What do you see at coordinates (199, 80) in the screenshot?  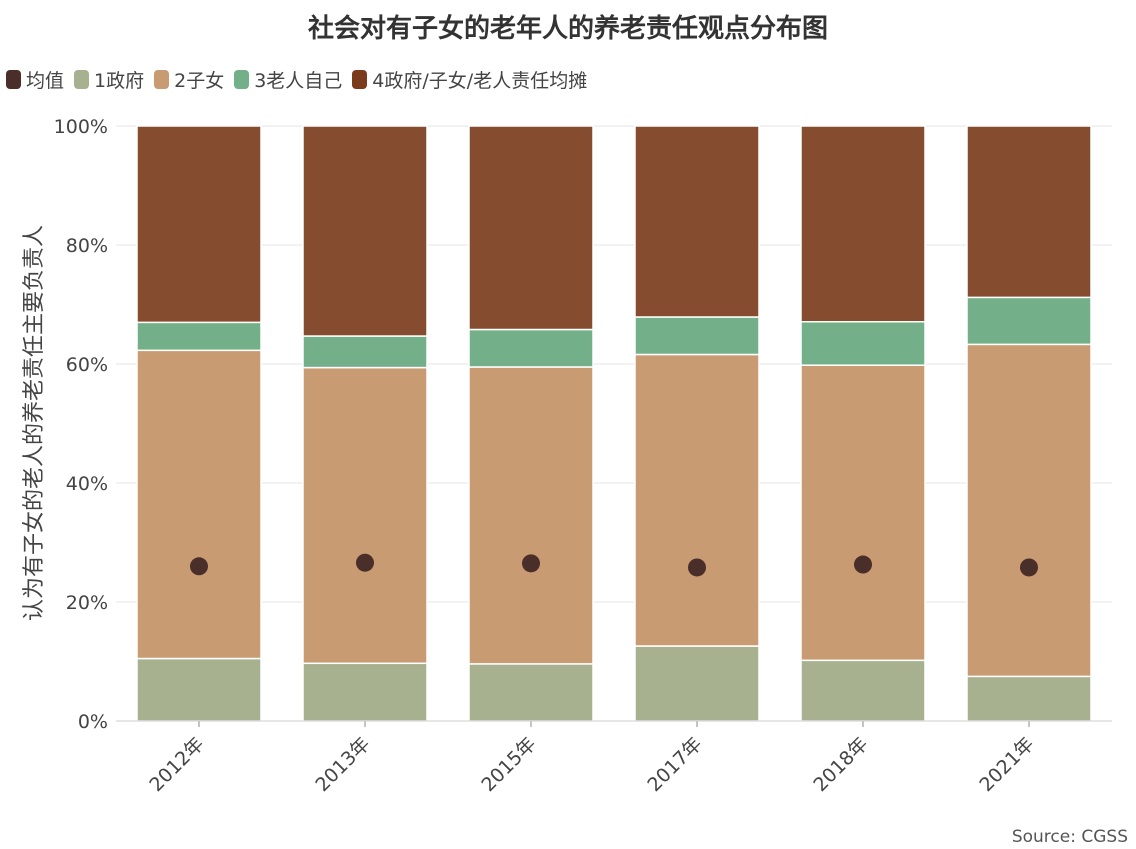 I see `legend-label-children: 2子女` at bounding box center [199, 80].